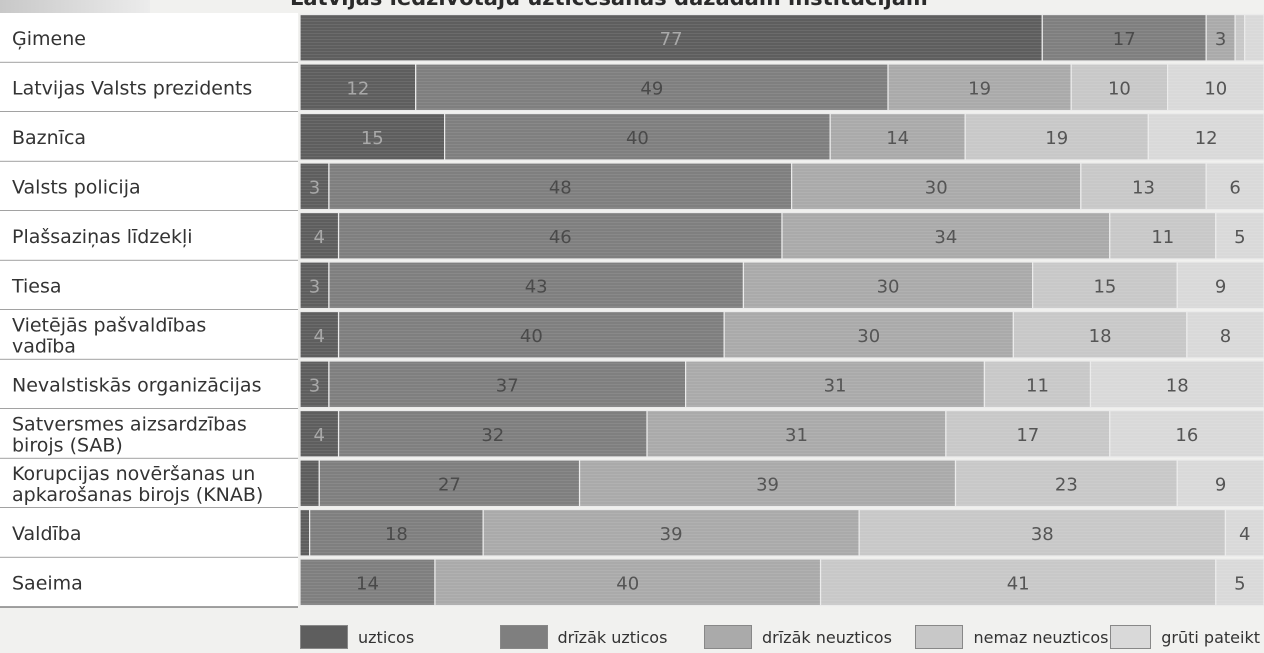 Image resolution: width=1264 pixels, height=653 pixels. What do you see at coordinates (129, 424) in the screenshot?
I see `category-label: Satversmes aizsardzības` at bounding box center [129, 424].